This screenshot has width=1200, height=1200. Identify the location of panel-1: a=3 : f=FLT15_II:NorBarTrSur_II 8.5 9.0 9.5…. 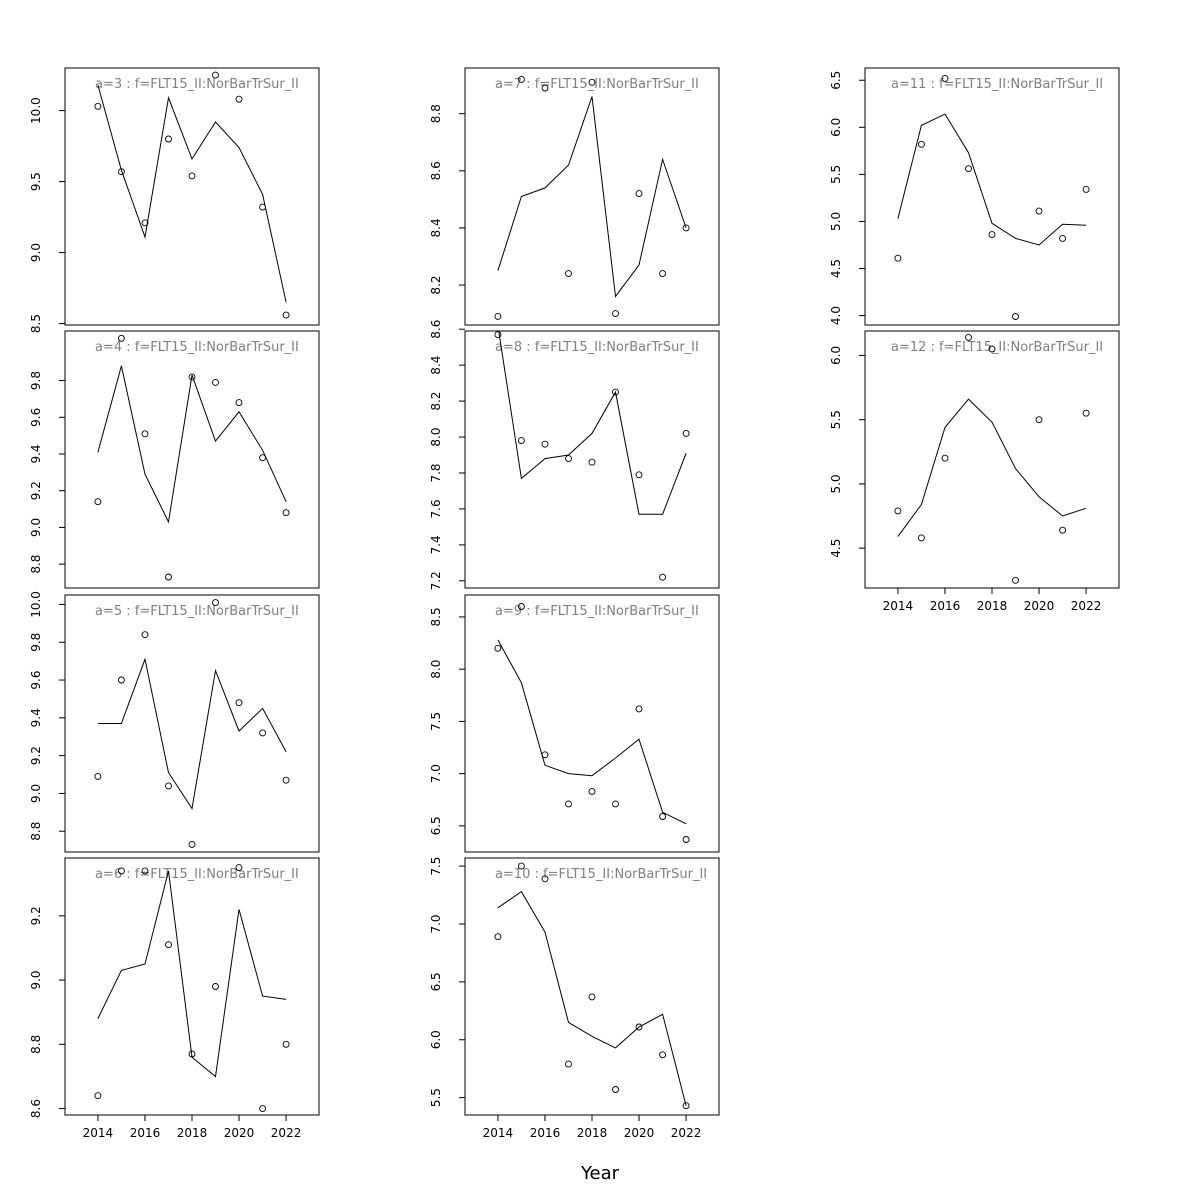
(174, 200).